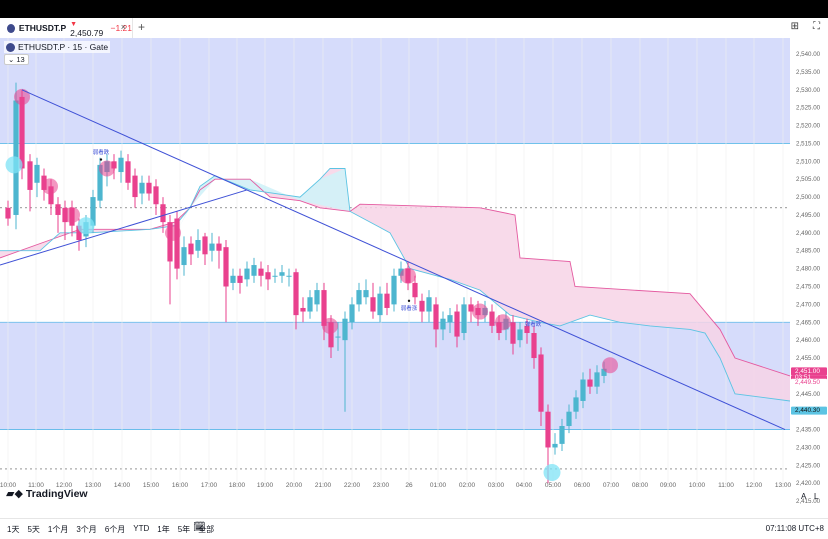 The image size is (828, 539). I want to click on chart-legend: ETHUSDT.P · 15 · Gate, so click(57, 47).